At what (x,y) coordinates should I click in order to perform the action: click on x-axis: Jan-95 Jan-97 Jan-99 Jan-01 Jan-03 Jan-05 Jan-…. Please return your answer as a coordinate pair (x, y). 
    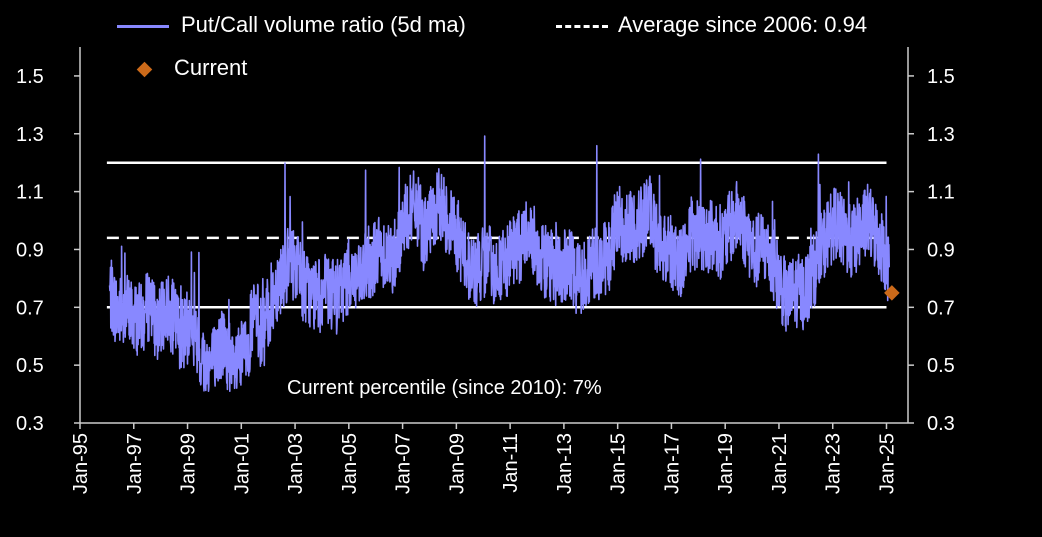
    Looking at the image, I should click on (484, 458).